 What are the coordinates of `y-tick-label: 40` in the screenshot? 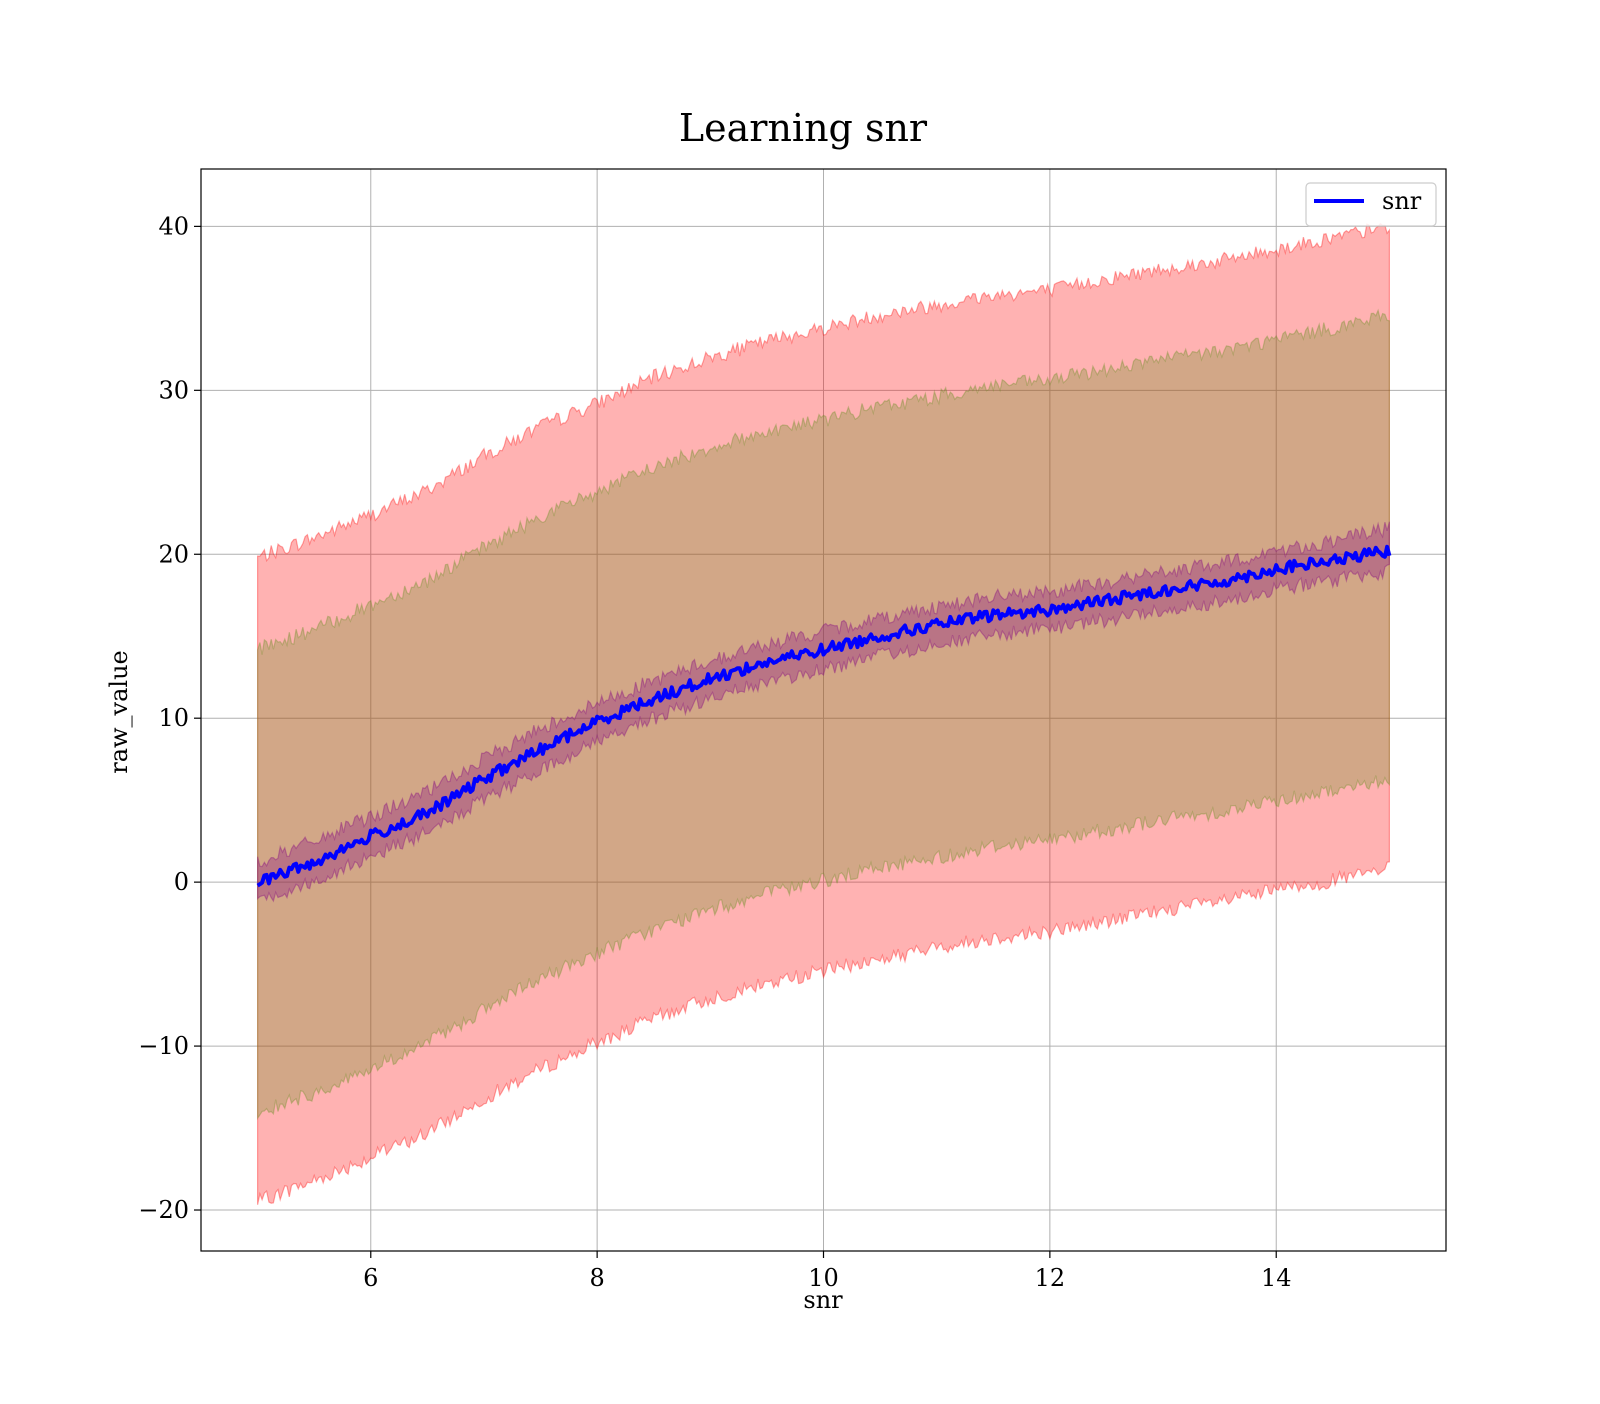 It's located at (173, 226).